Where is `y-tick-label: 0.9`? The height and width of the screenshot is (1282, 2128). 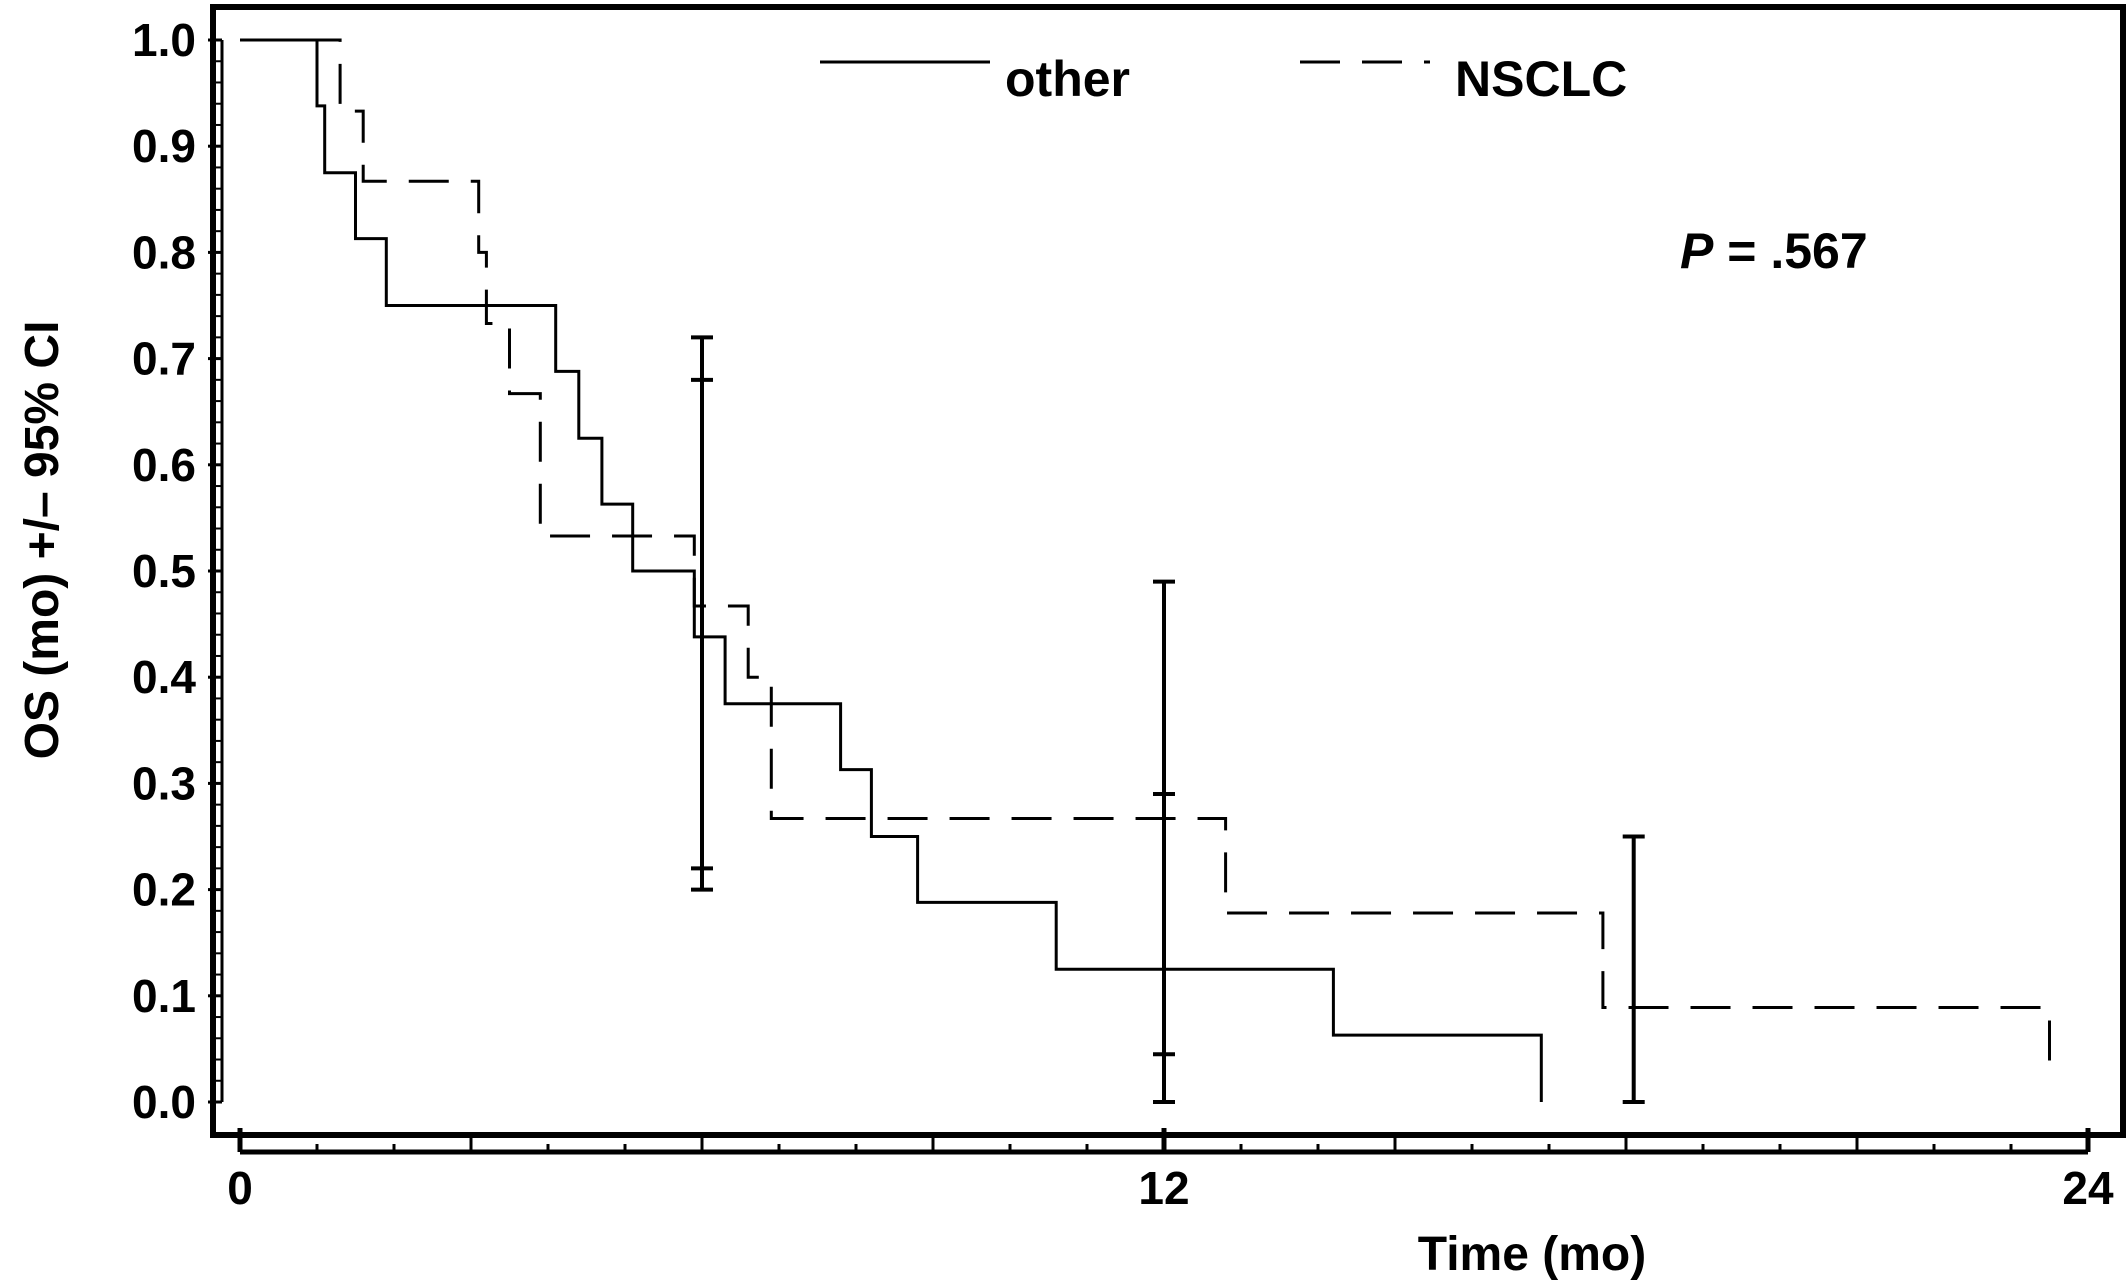 y-tick-label: 0.9 is located at coordinates (164, 146).